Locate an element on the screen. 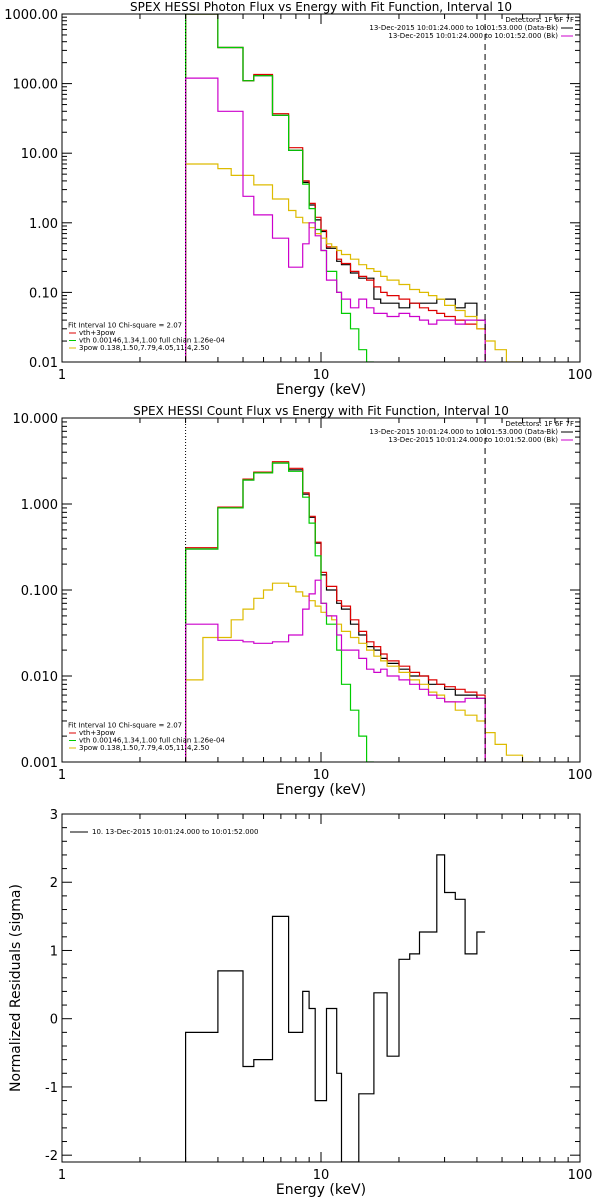  y-tick-label: 0.010 is located at coordinates (39, 677).